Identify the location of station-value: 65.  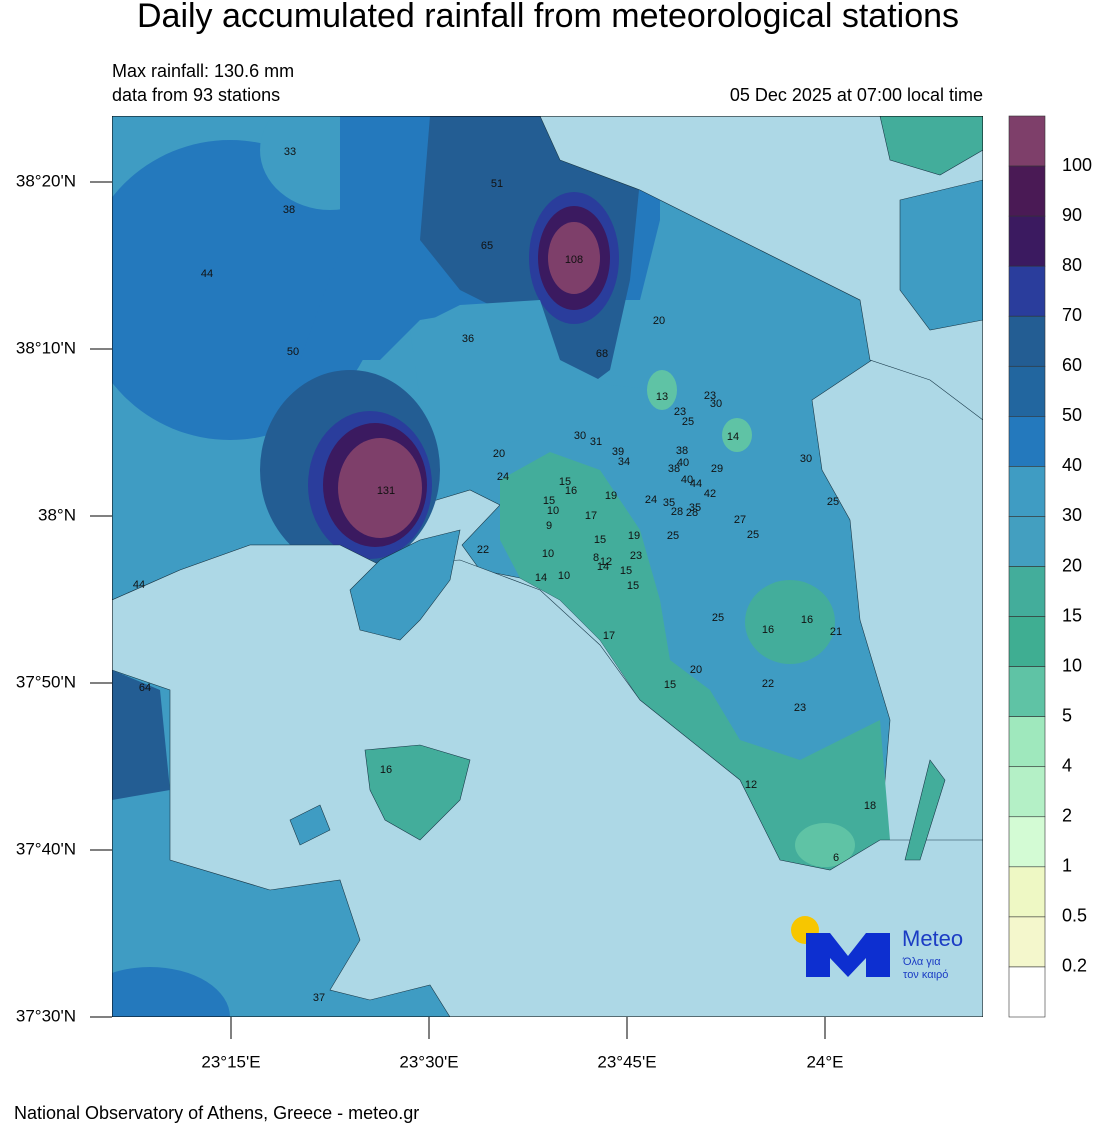
(487, 246).